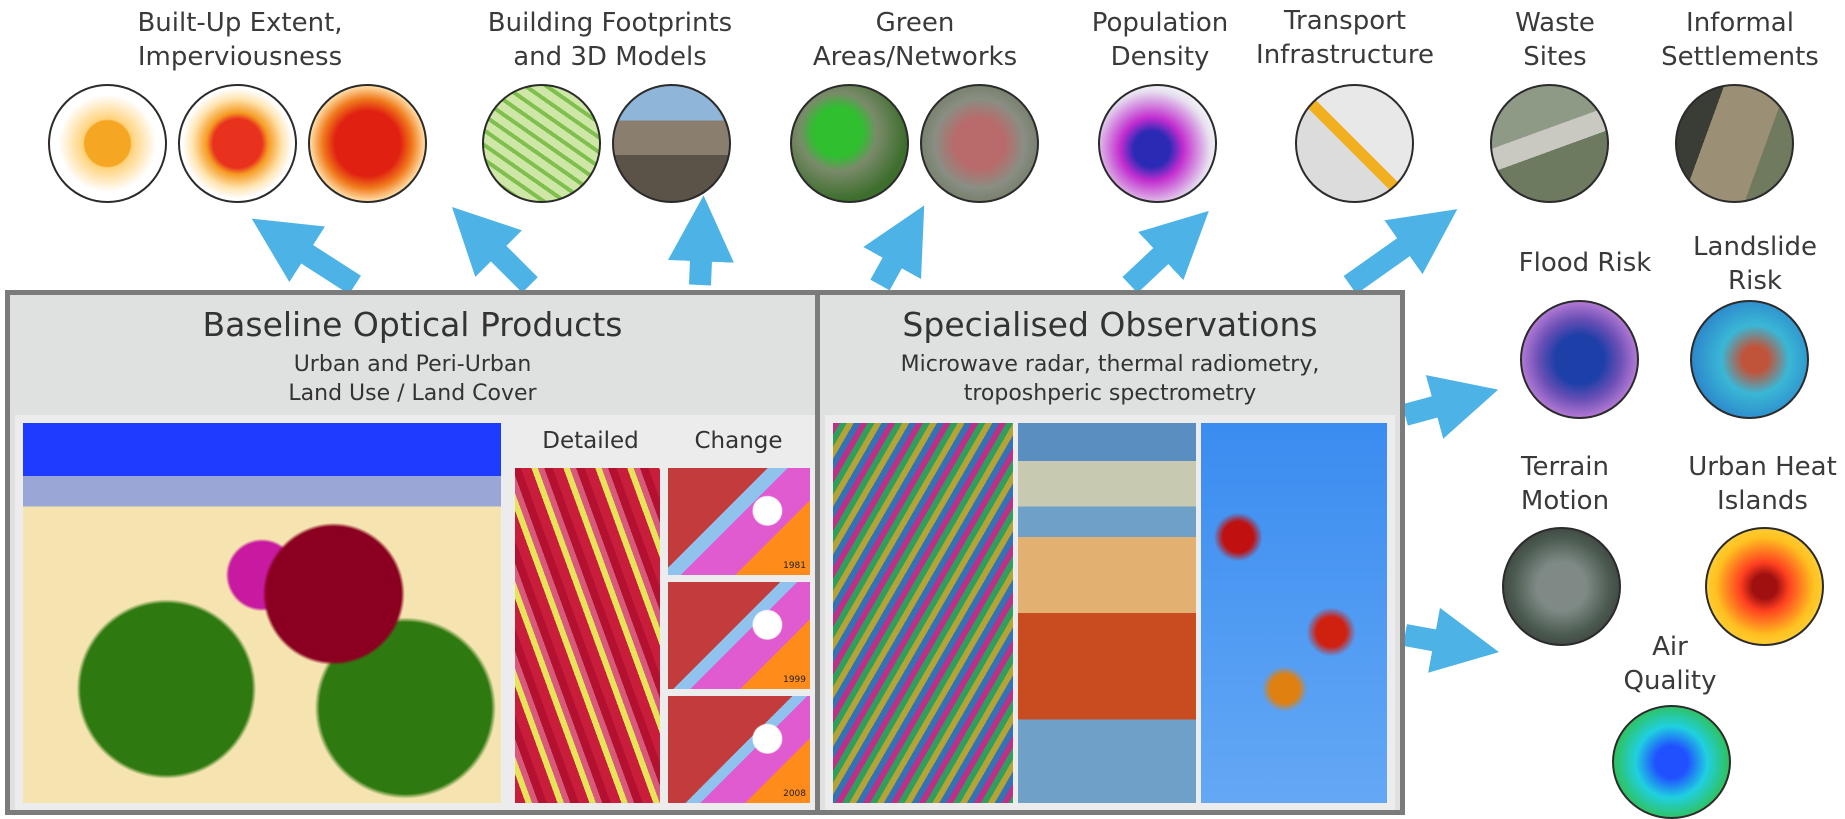 This screenshot has height=819, width=1845. I want to click on arrow-green, so click(894, 248).